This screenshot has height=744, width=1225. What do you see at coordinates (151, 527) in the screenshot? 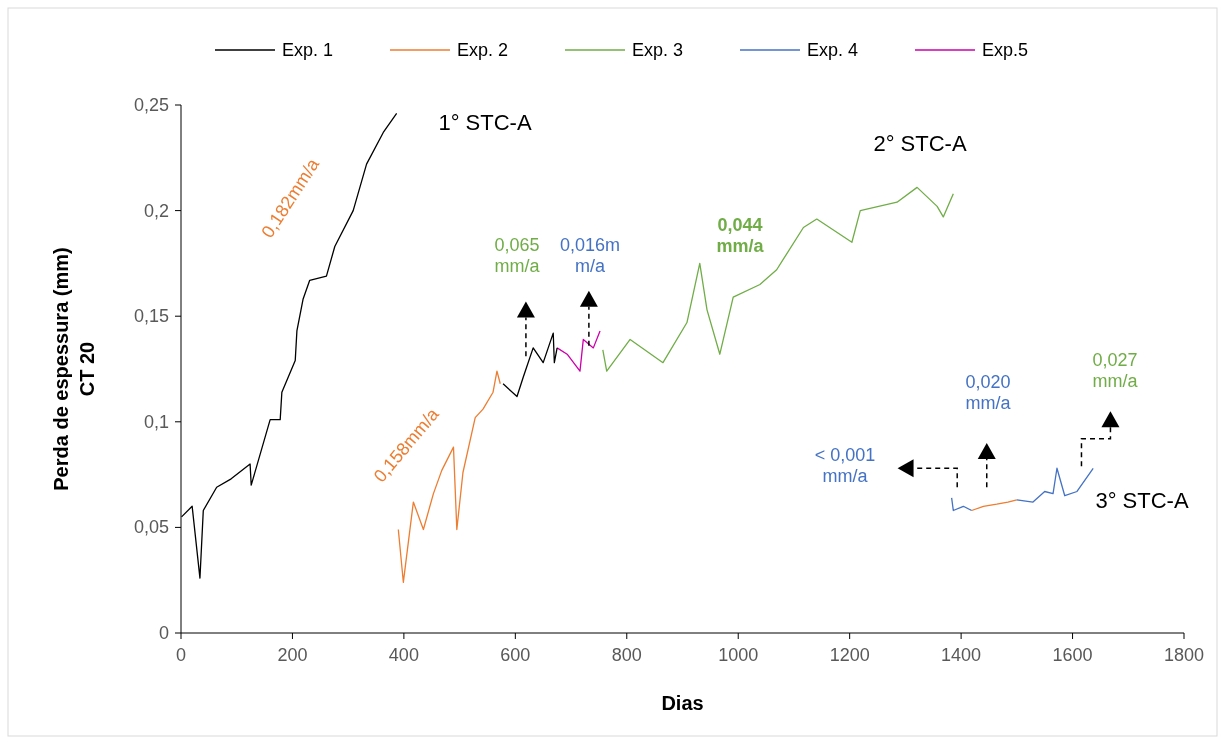
I see `y-tick-label: 0,05` at bounding box center [151, 527].